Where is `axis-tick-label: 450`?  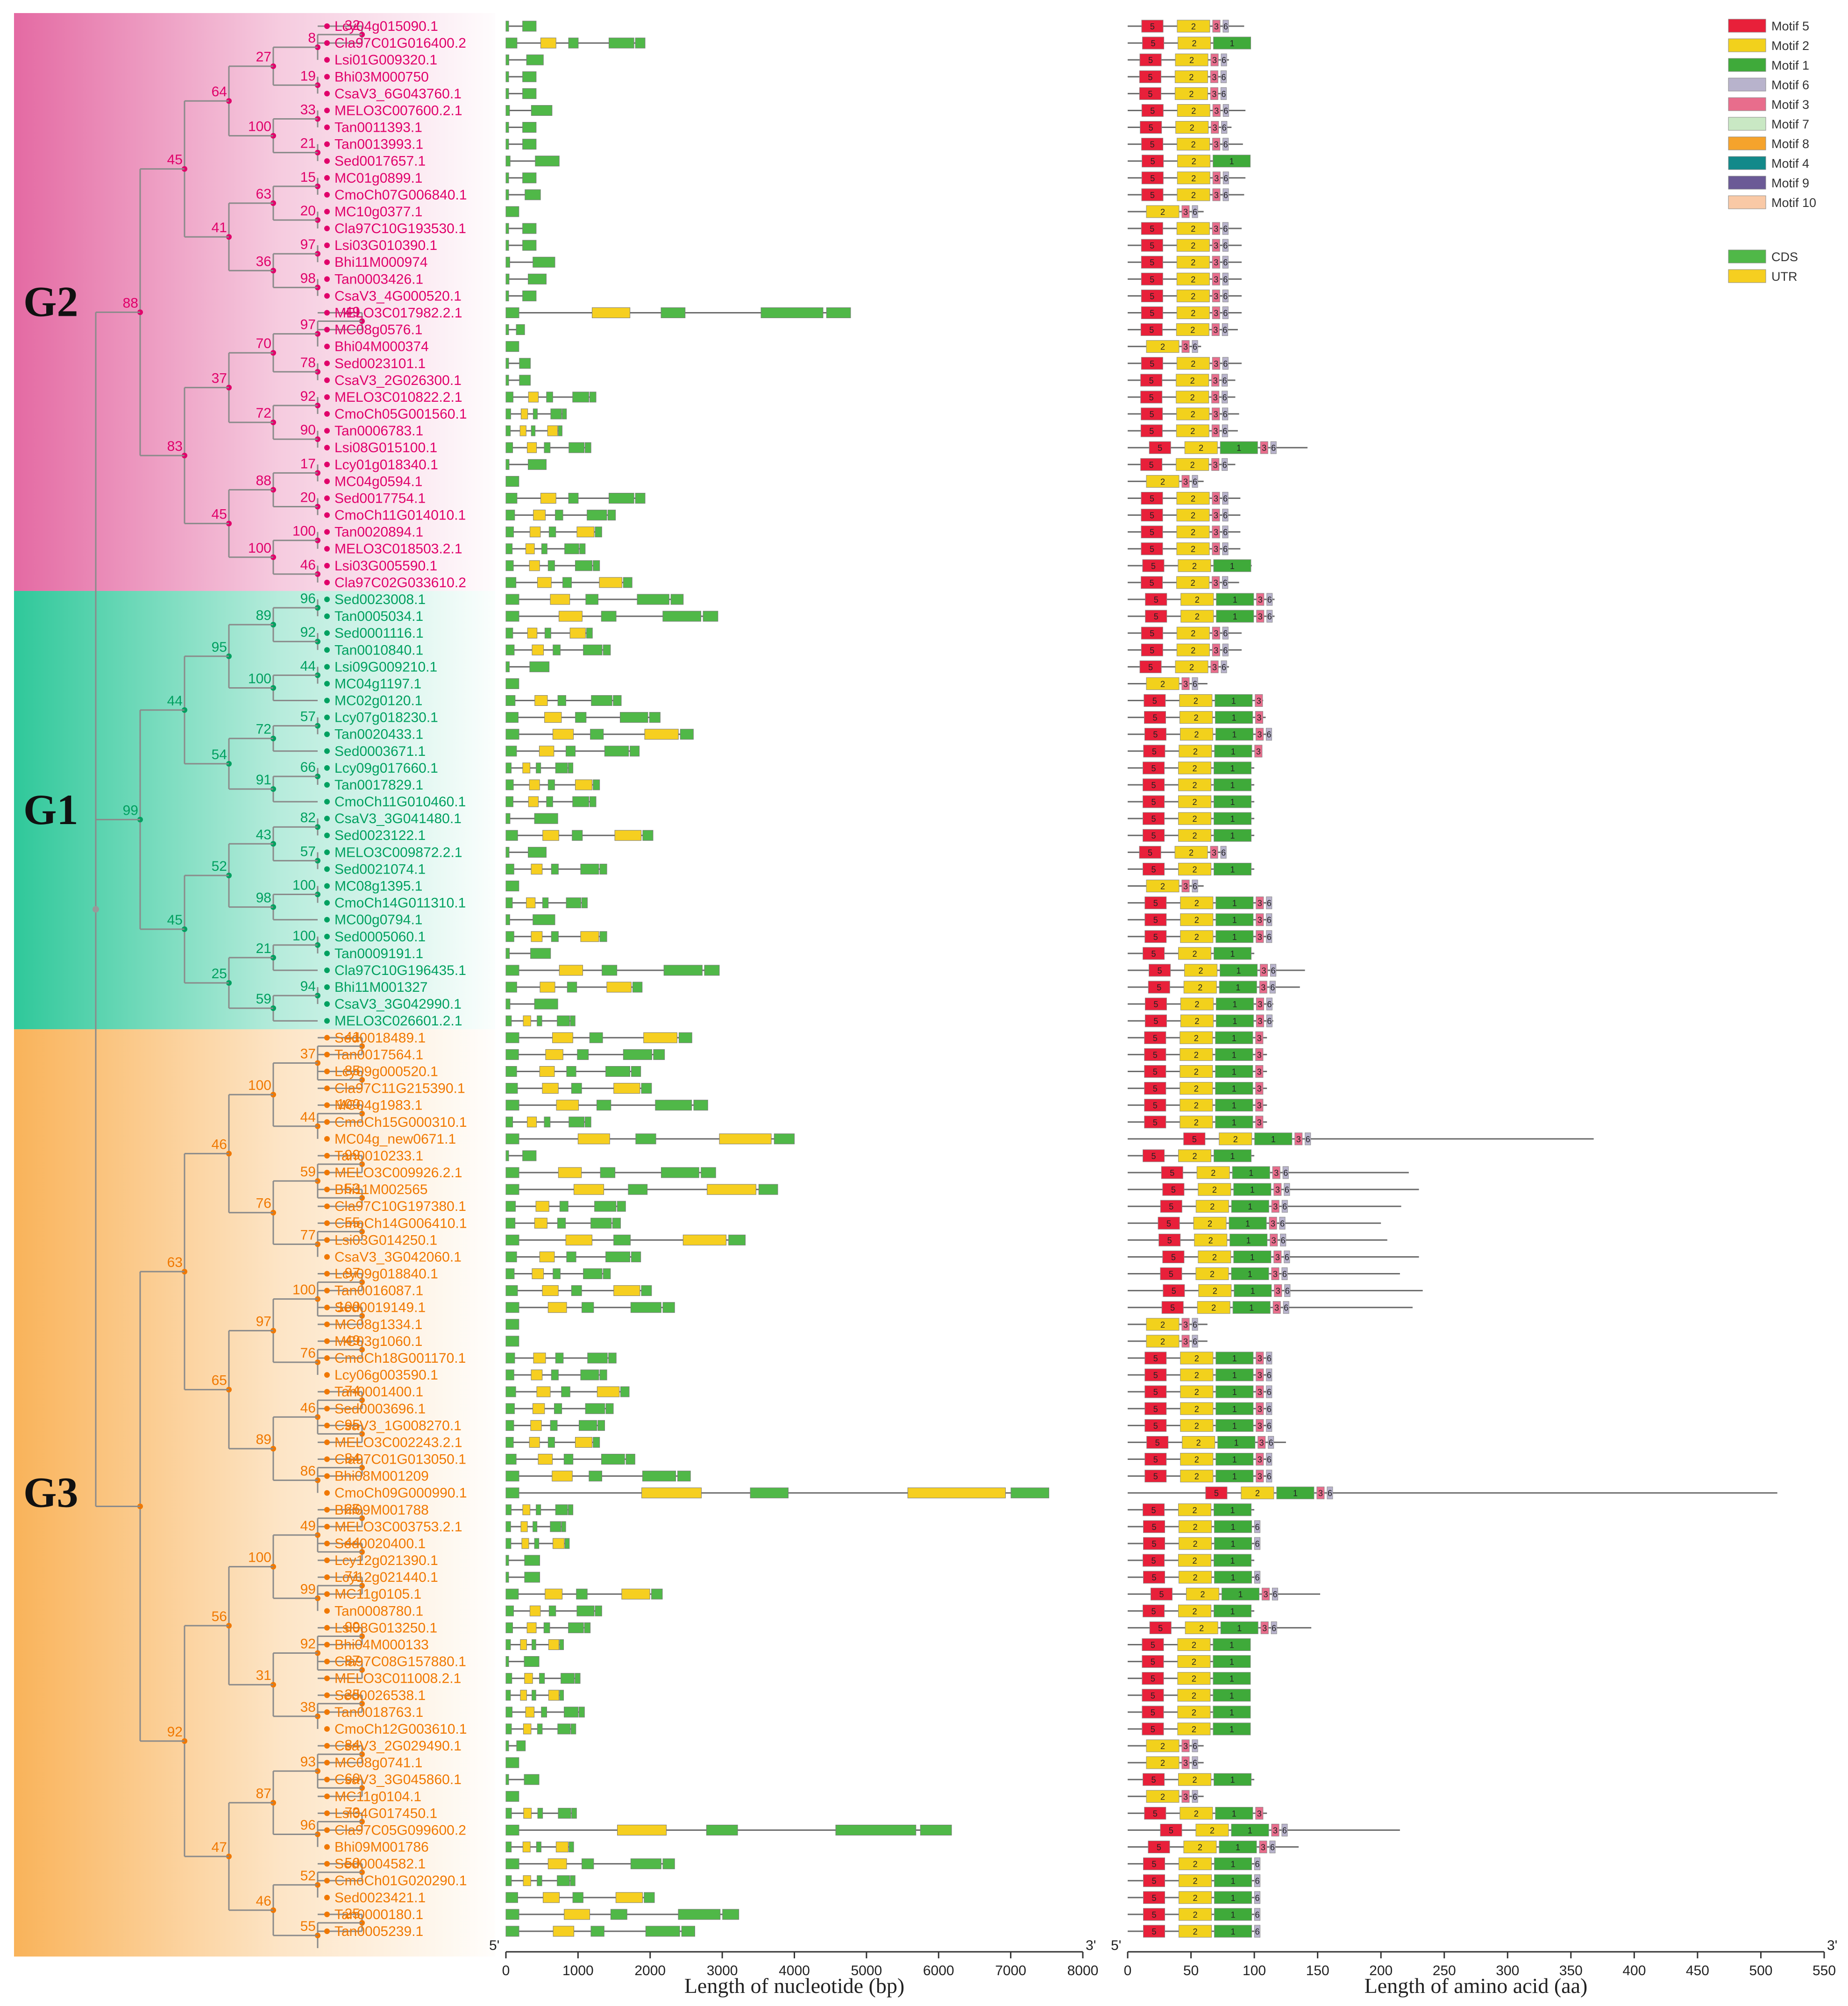 axis-tick-label: 450 is located at coordinates (1697, 1971).